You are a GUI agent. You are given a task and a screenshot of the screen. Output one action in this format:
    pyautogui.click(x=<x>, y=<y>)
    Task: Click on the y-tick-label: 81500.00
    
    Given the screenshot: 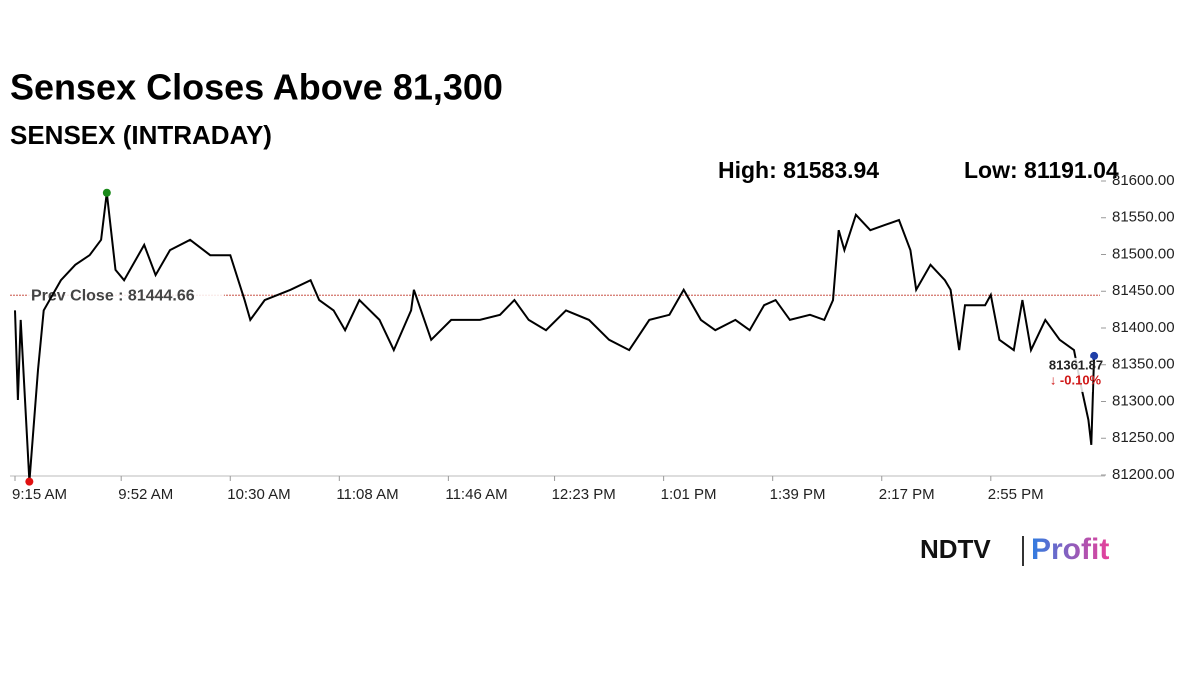 What is the action you would take?
    pyautogui.click(x=1143, y=253)
    